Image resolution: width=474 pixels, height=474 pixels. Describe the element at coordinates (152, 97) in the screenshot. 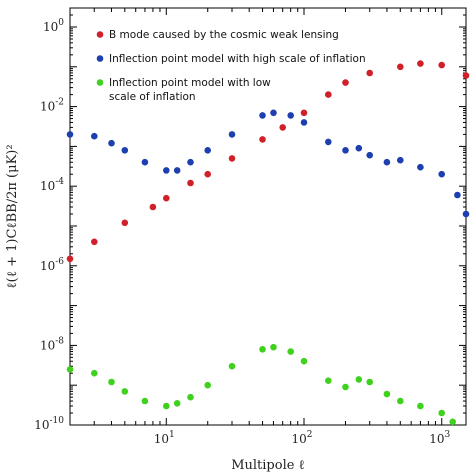

I see `legend-label: scale of inflation` at that location.